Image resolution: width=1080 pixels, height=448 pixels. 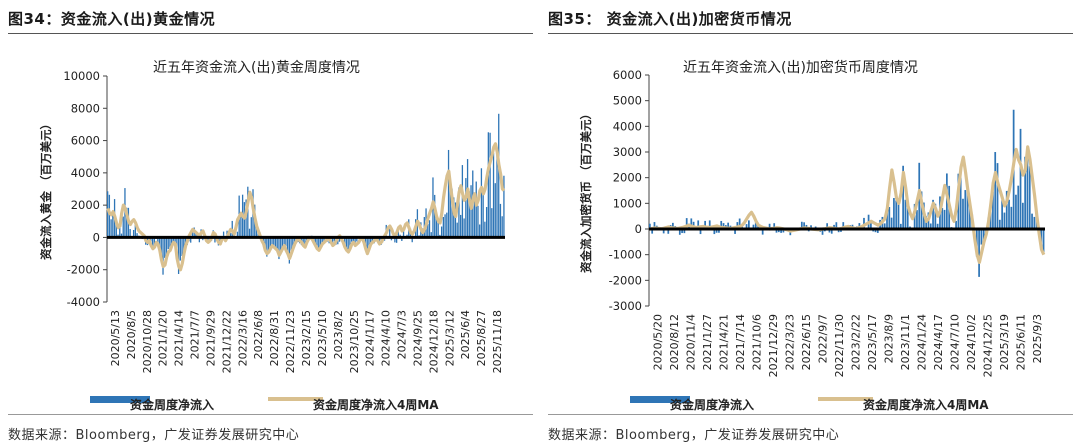 I want to click on y-tick-label: -2000, so click(x=83, y=270).